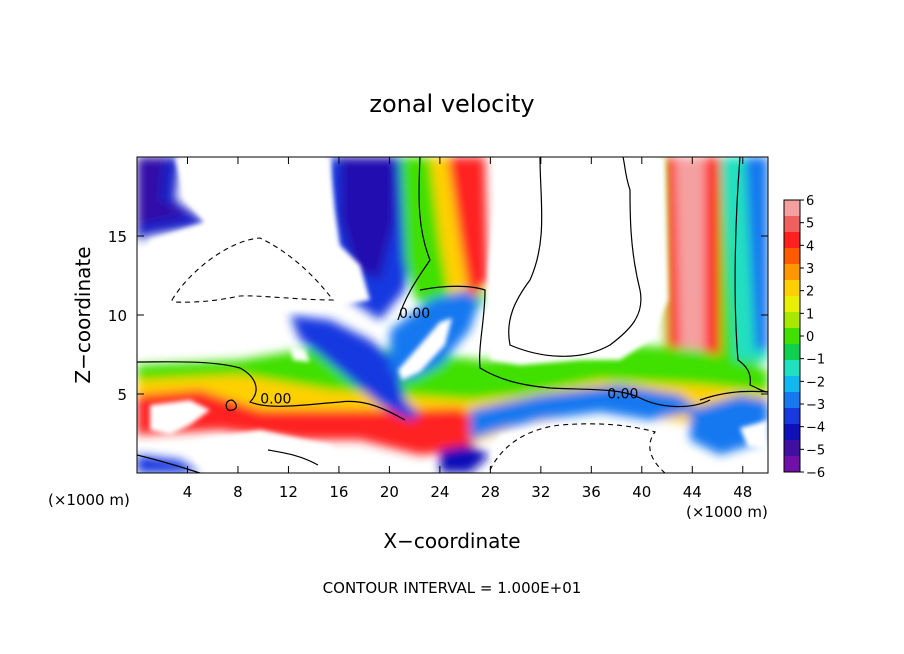 The image size is (904, 654). I want to click on colorbar-tick-label: −2, so click(815, 382).